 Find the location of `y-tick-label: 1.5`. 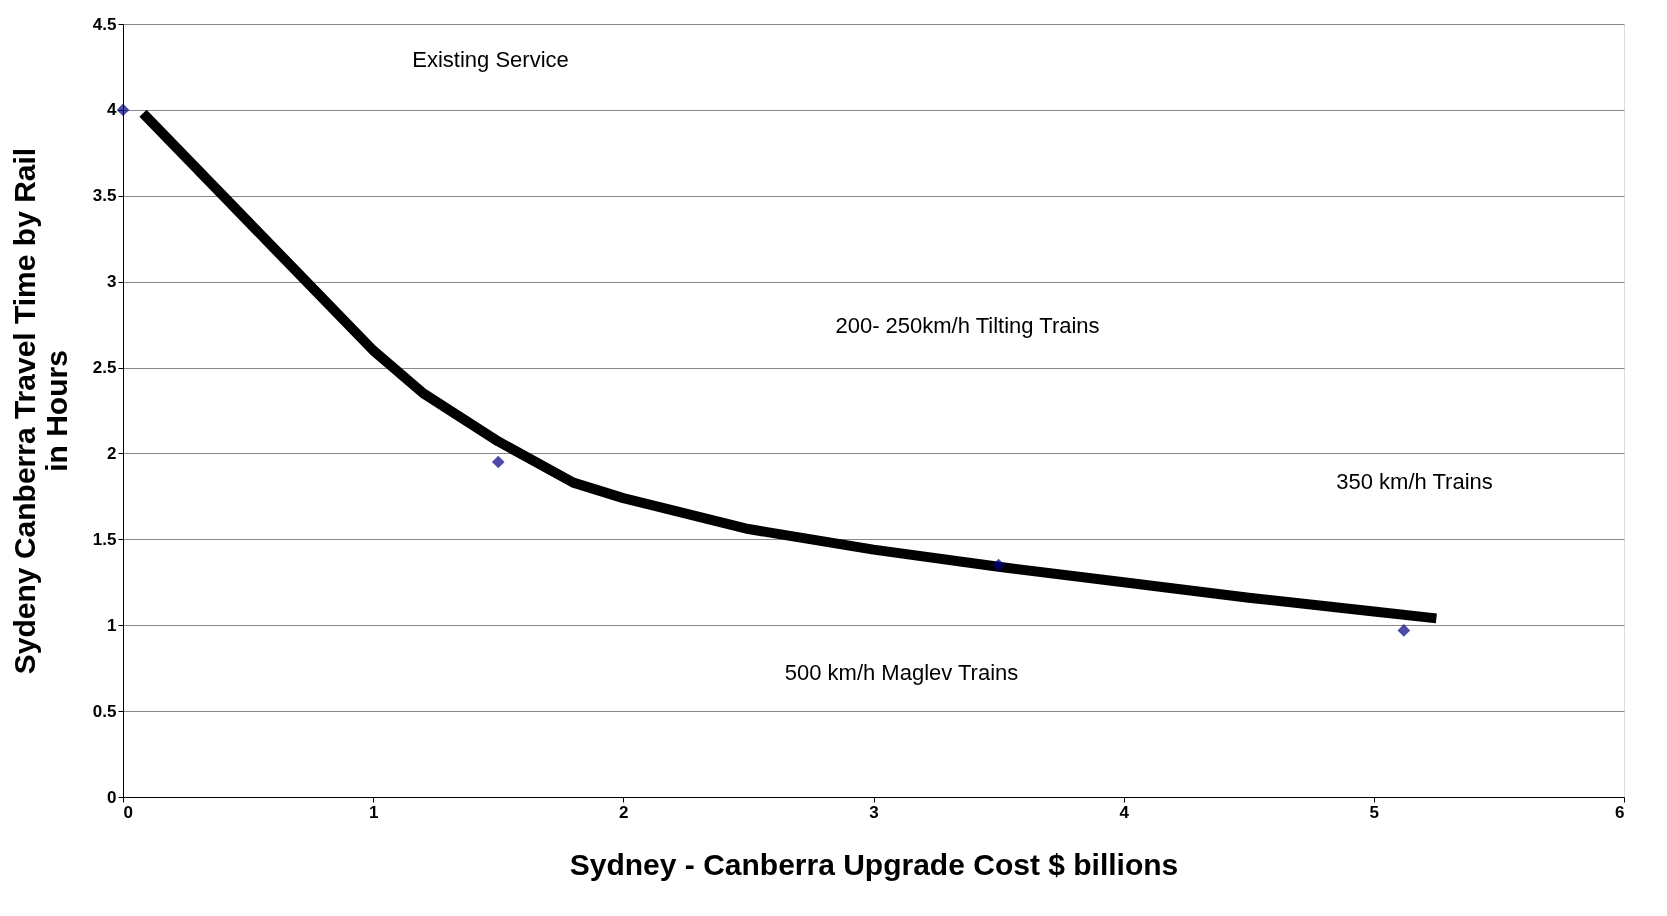

y-tick-label: 1.5 is located at coordinates (104, 539).